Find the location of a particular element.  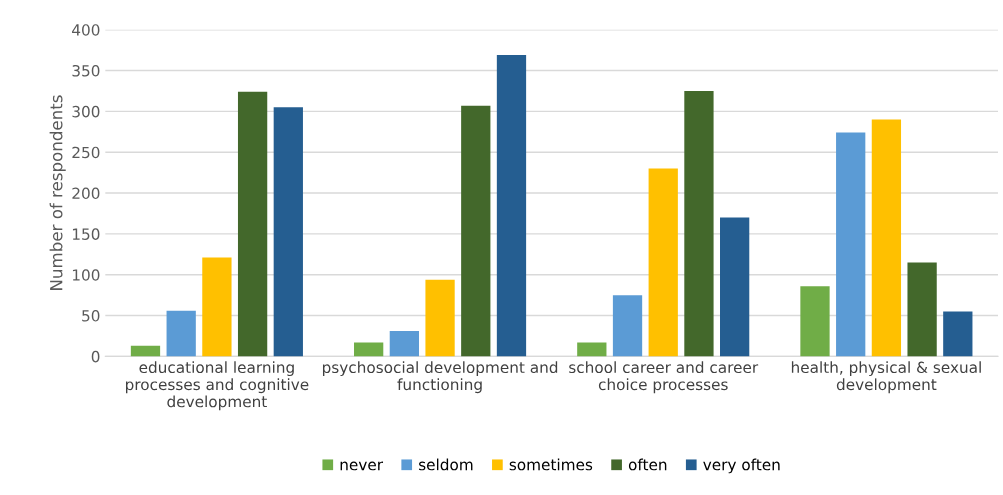

y-tick-label: 200 is located at coordinates (86, 193).